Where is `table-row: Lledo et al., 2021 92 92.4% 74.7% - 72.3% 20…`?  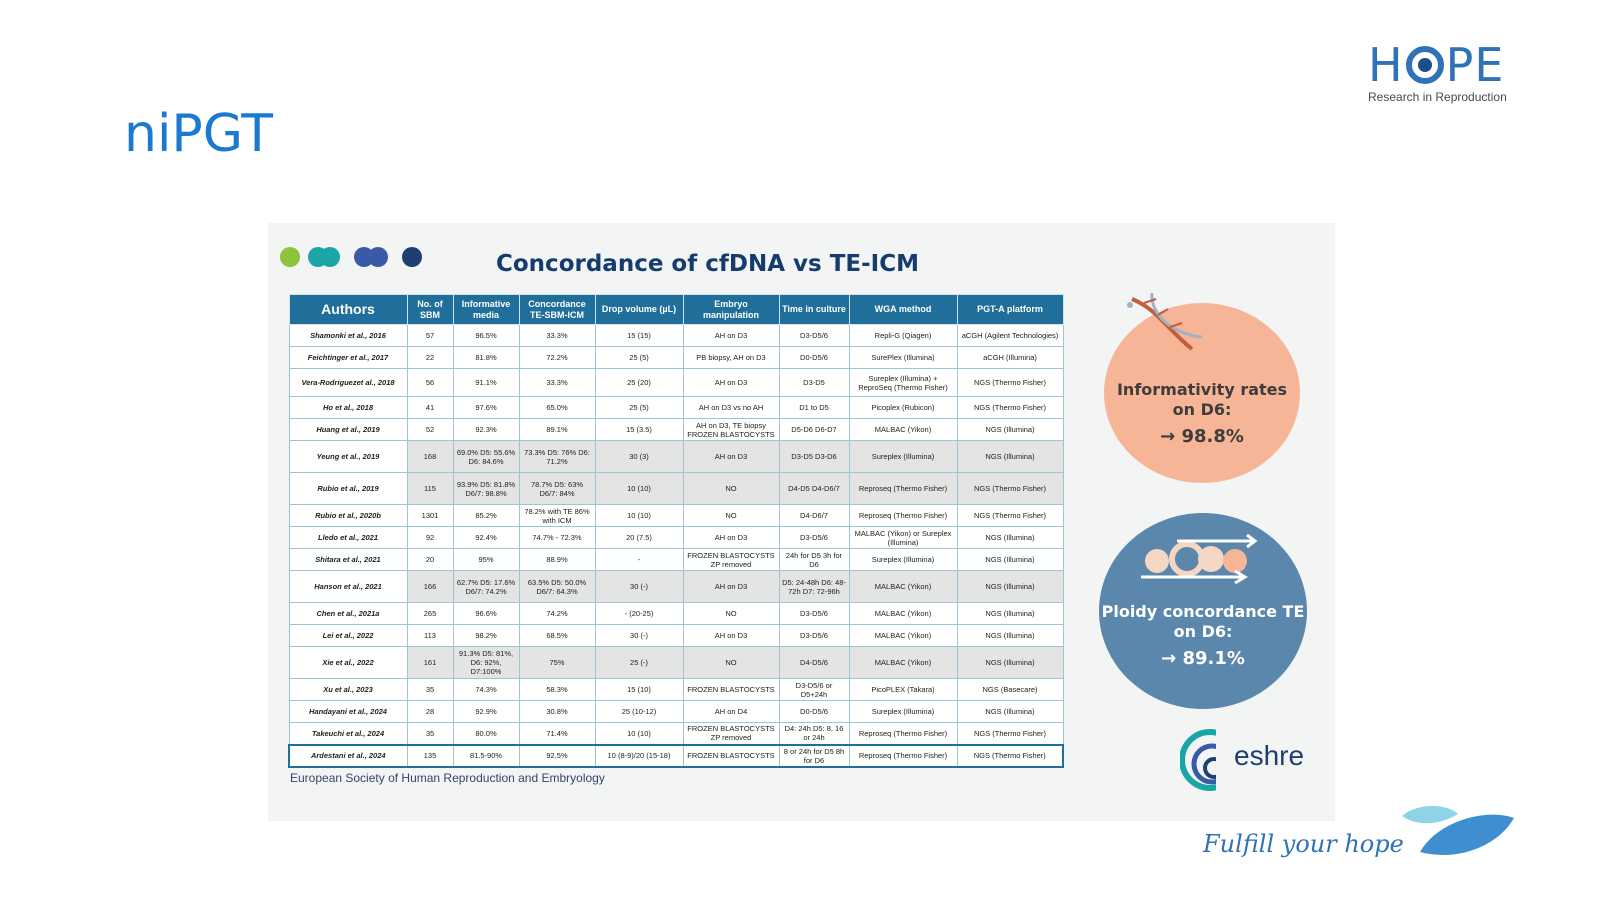 table-row: Lledo et al., 2021 92 92.4% 74.7% - 72.3% 20… is located at coordinates (676, 537).